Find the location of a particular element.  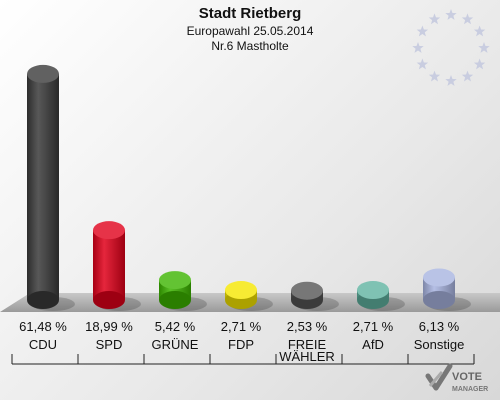

category-label: GRÜNE is located at coordinates (175, 344).